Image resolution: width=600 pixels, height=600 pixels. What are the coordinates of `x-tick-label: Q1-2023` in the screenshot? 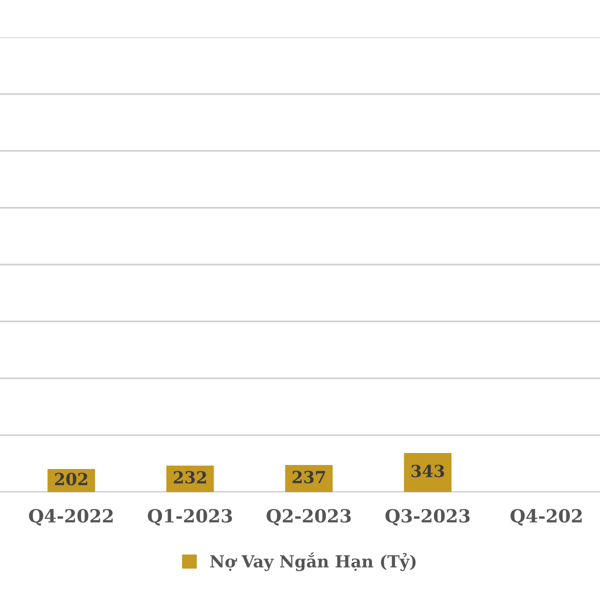 It's located at (190, 517).